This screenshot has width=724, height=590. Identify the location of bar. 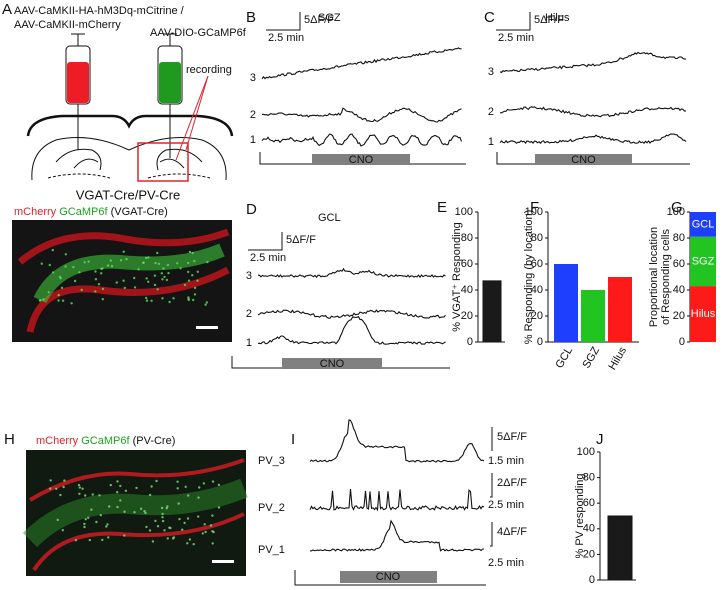
(566, 303).